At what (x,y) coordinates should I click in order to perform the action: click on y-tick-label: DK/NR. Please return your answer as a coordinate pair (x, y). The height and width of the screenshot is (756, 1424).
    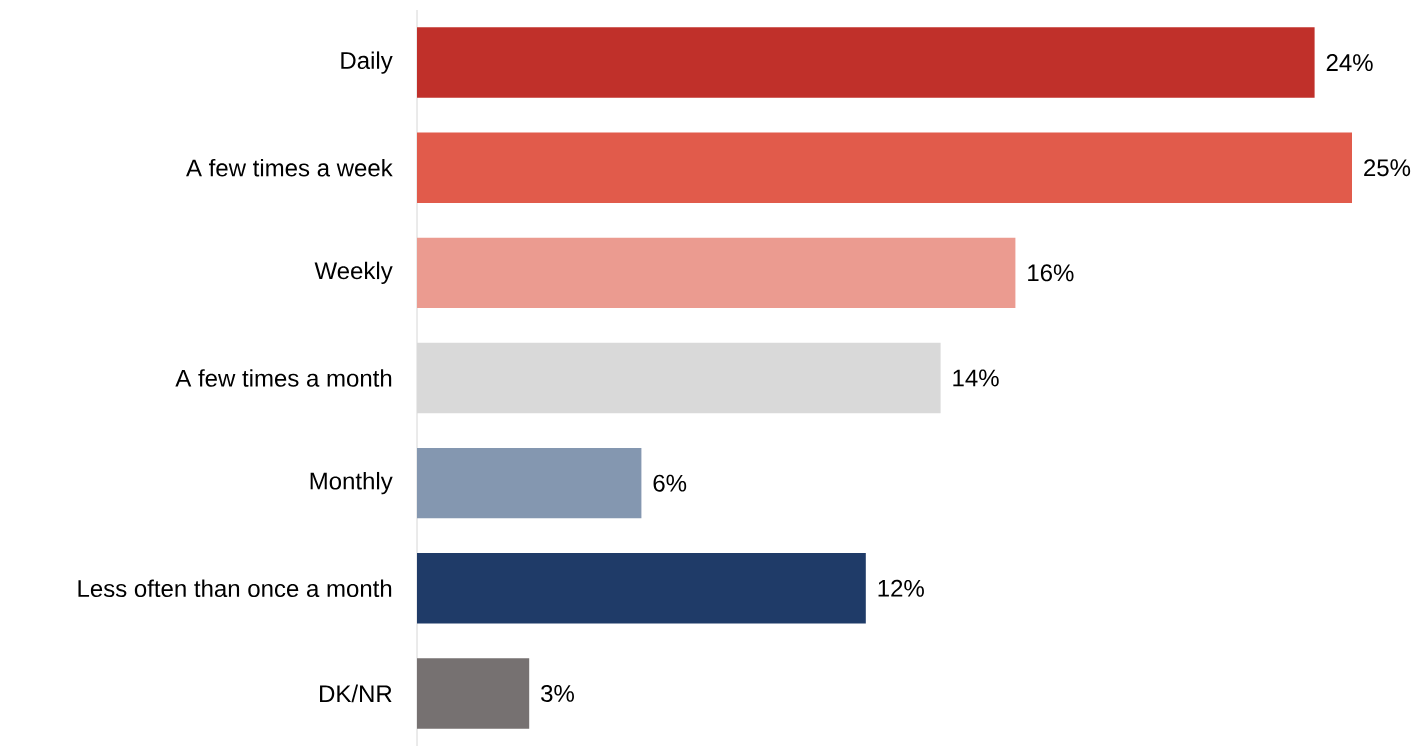
    Looking at the image, I should click on (356, 693).